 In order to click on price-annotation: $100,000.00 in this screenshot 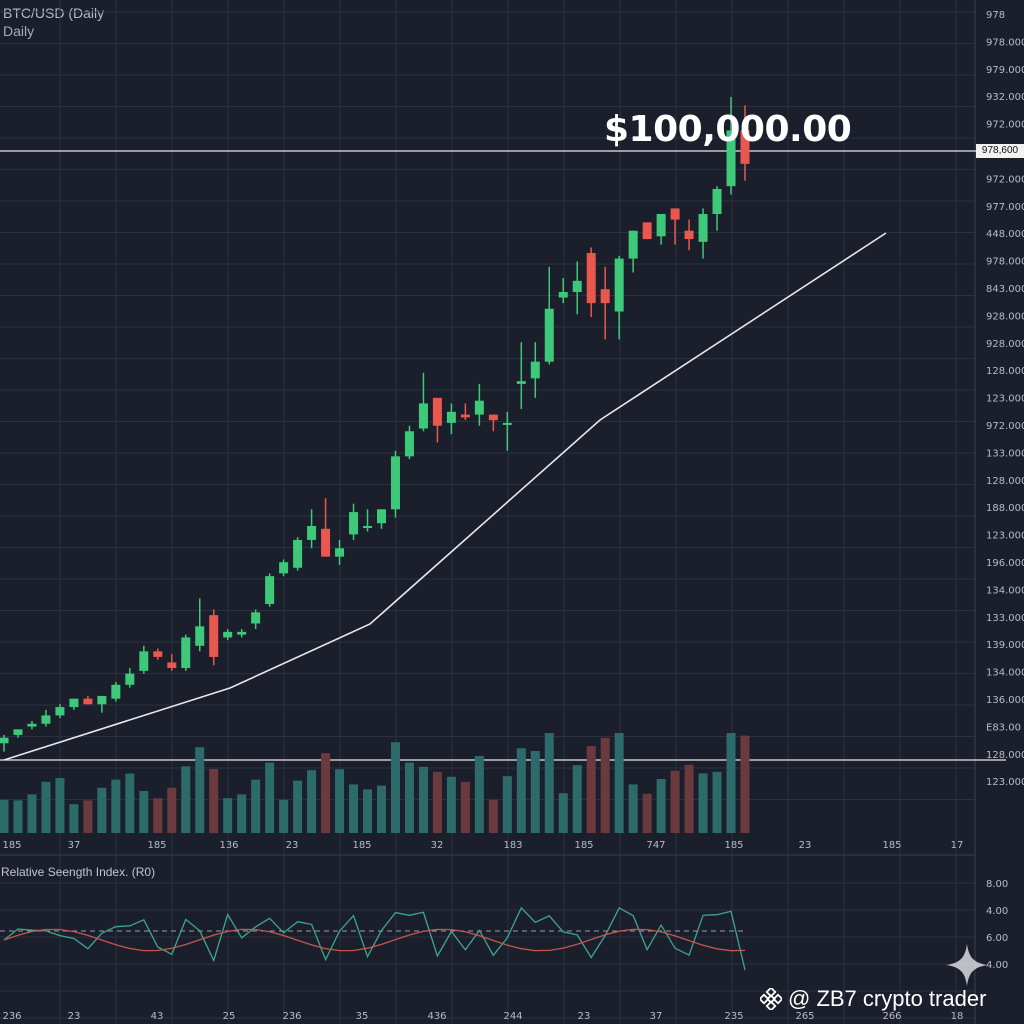, I will do `click(728, 129)`.